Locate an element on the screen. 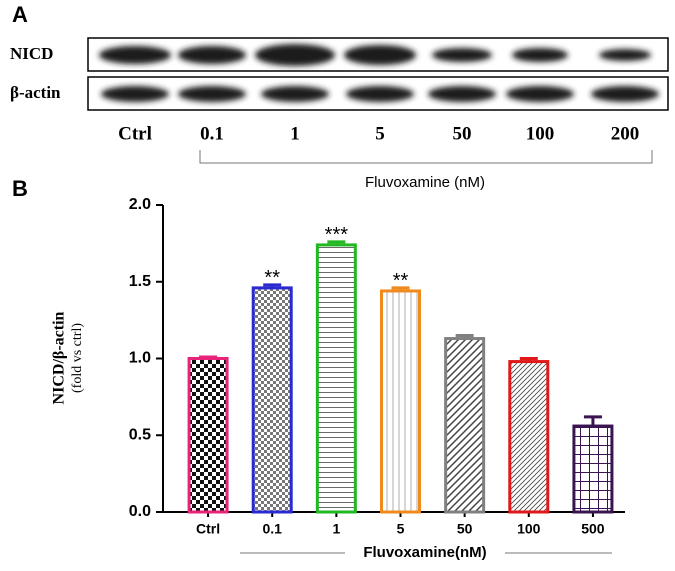 This screenshot has height=571, width=675. lane-label: Ctrl is located at coordinates (135, 133).